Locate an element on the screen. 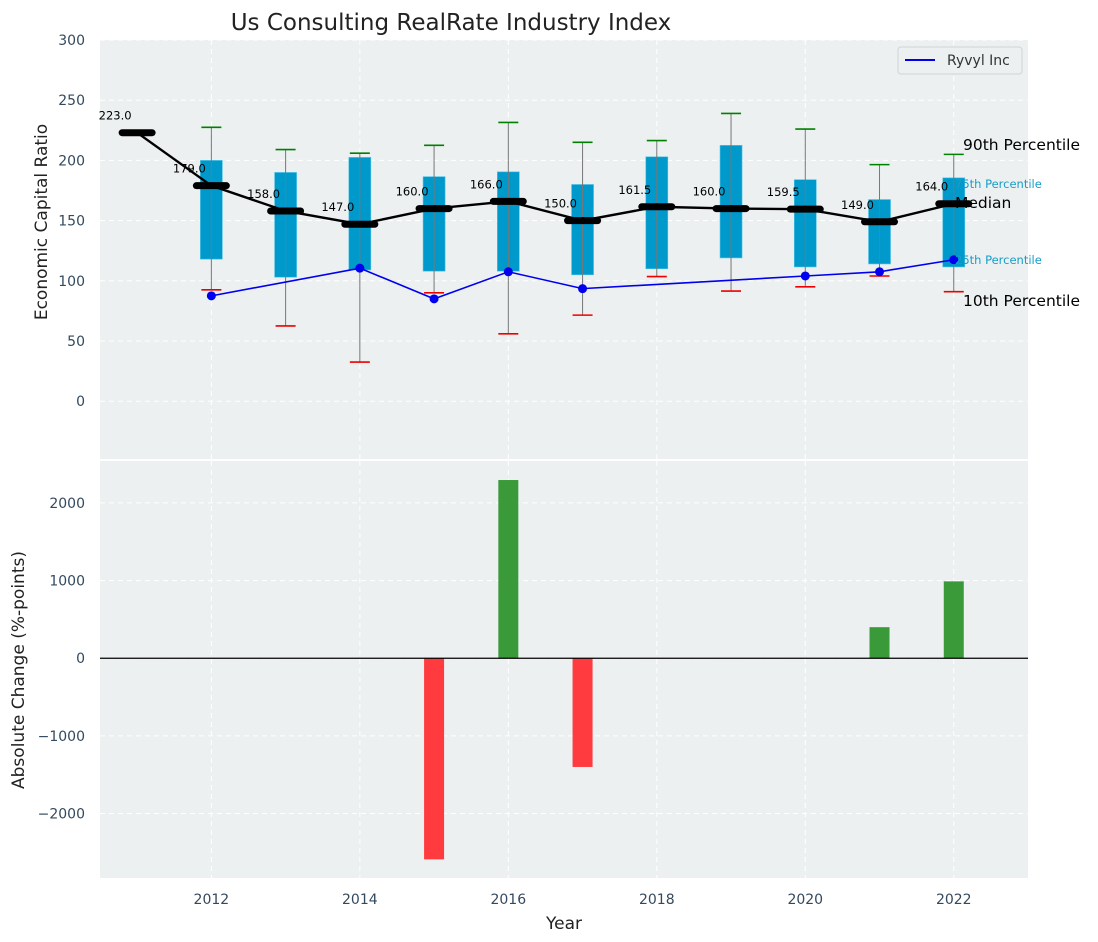 This screenshot has width=1098, height=942. top-y-tick-label: 0 is located at coordinates (80, 402).